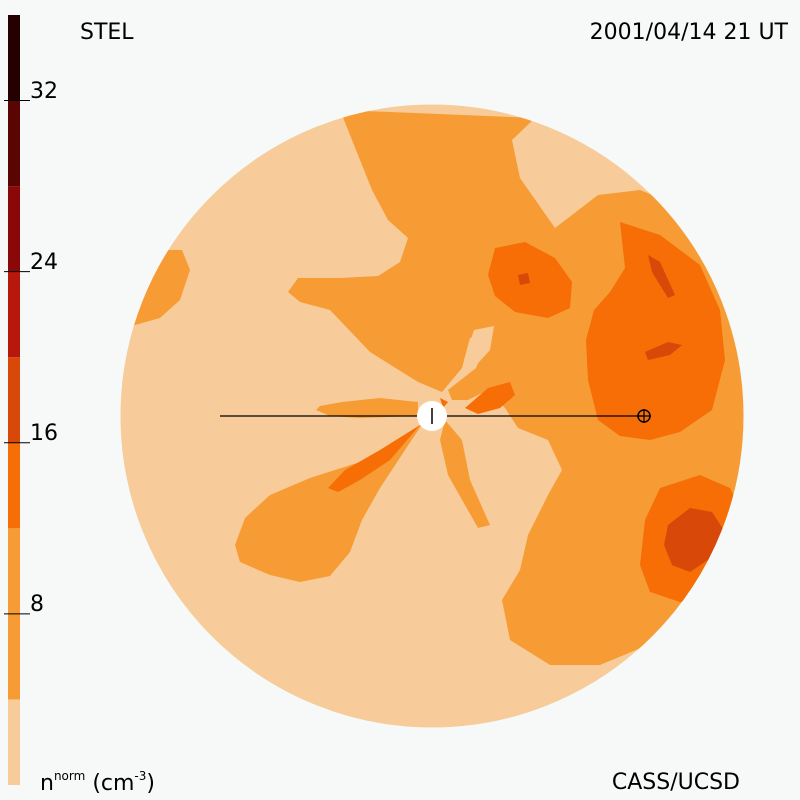  What do you see at coordinates (107, 32) in the screenshot?
I see `instrument-label: STEL` at bounding box center [107, 32].